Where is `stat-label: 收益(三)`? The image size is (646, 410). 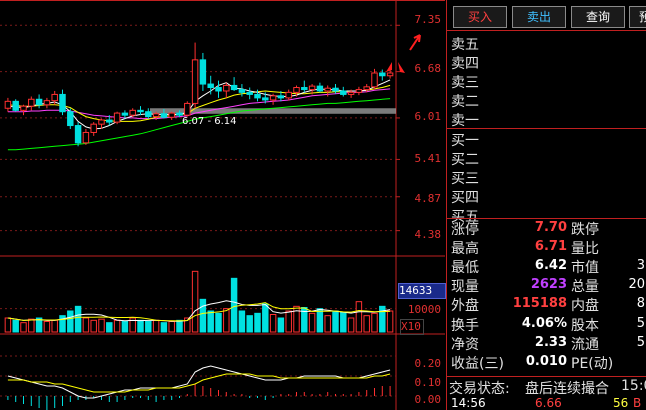
stat-label: 收益(三) is located at coordinates (477, 364).